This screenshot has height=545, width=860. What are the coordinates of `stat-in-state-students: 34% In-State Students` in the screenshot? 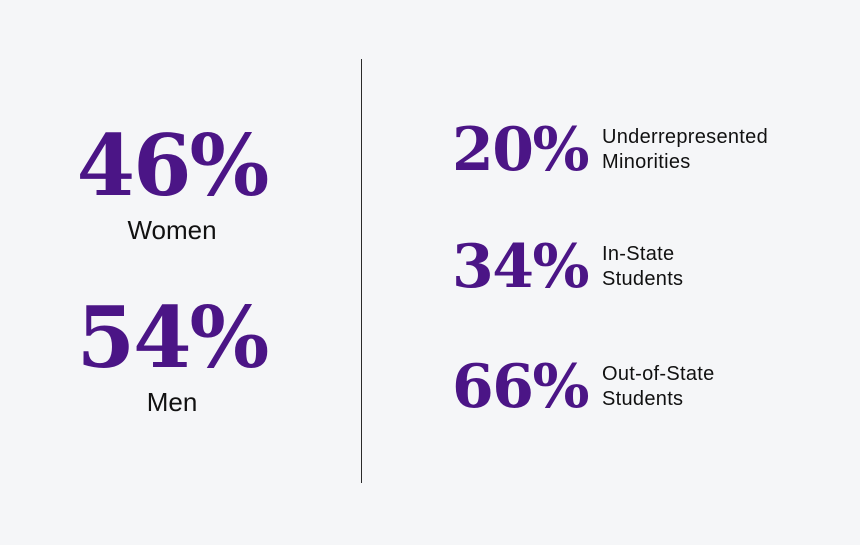 It's located at (567, 267).